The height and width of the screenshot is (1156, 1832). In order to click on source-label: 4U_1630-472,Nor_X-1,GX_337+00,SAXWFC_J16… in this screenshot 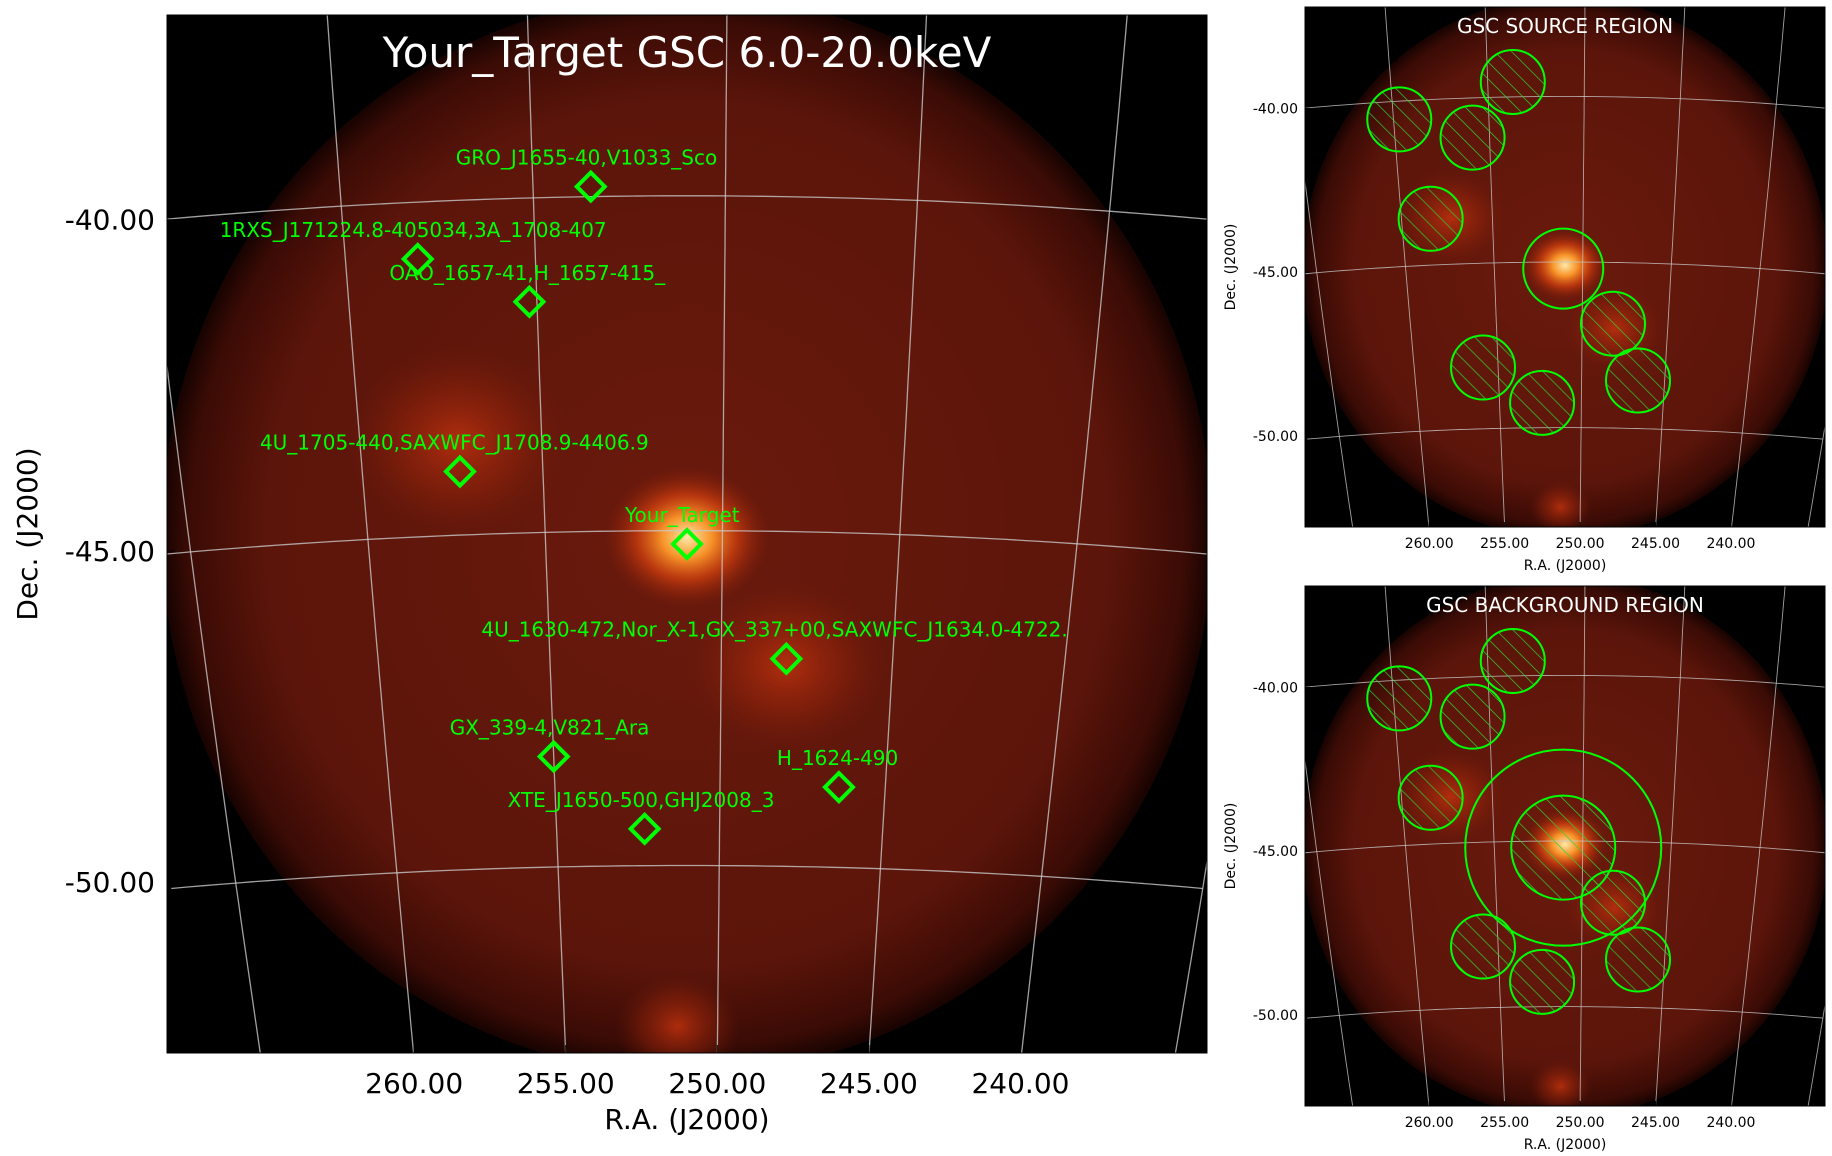, I will do `click(774, 630)`.